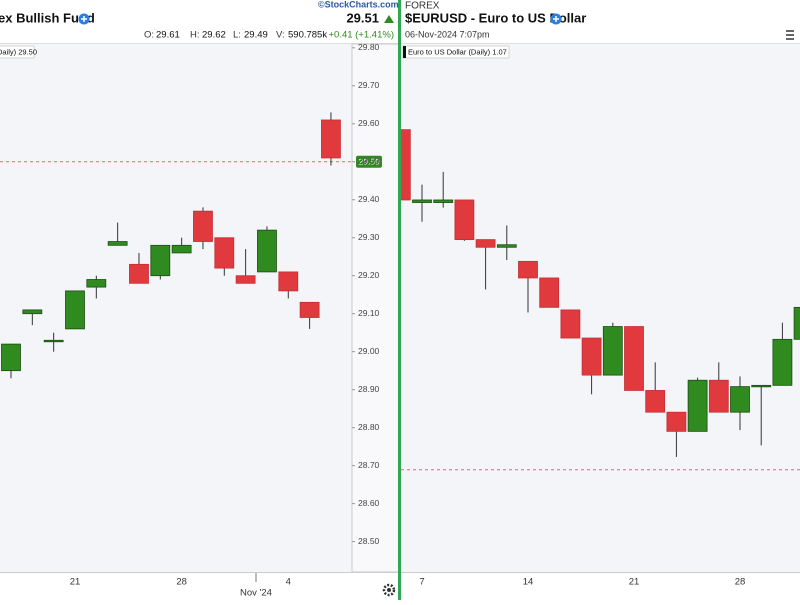 The width and height of the screenshot is (800, 605). Describe the element at coordinates (307, 35) in the screenshot. I see `volume-value: 590.785k` at that location.